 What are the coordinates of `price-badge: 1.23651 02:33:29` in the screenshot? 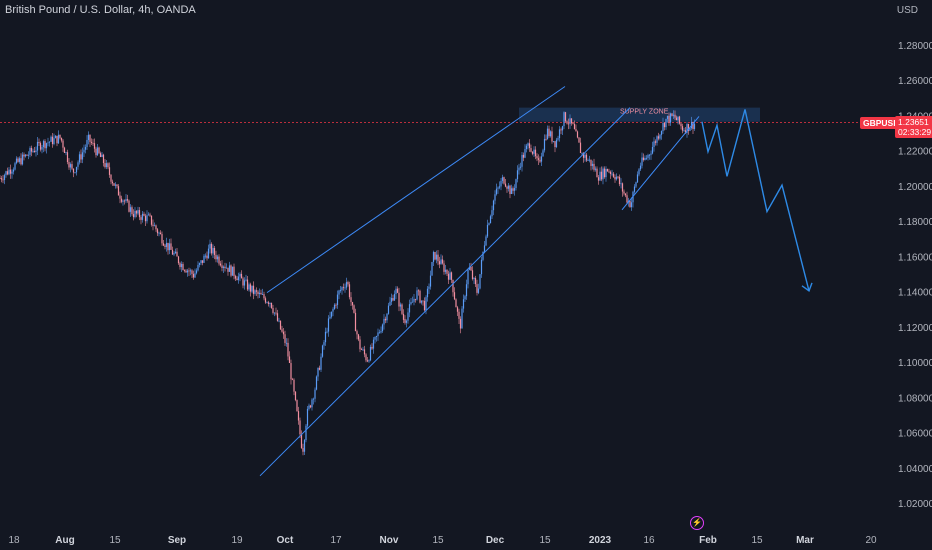 It's located at (913, 127).